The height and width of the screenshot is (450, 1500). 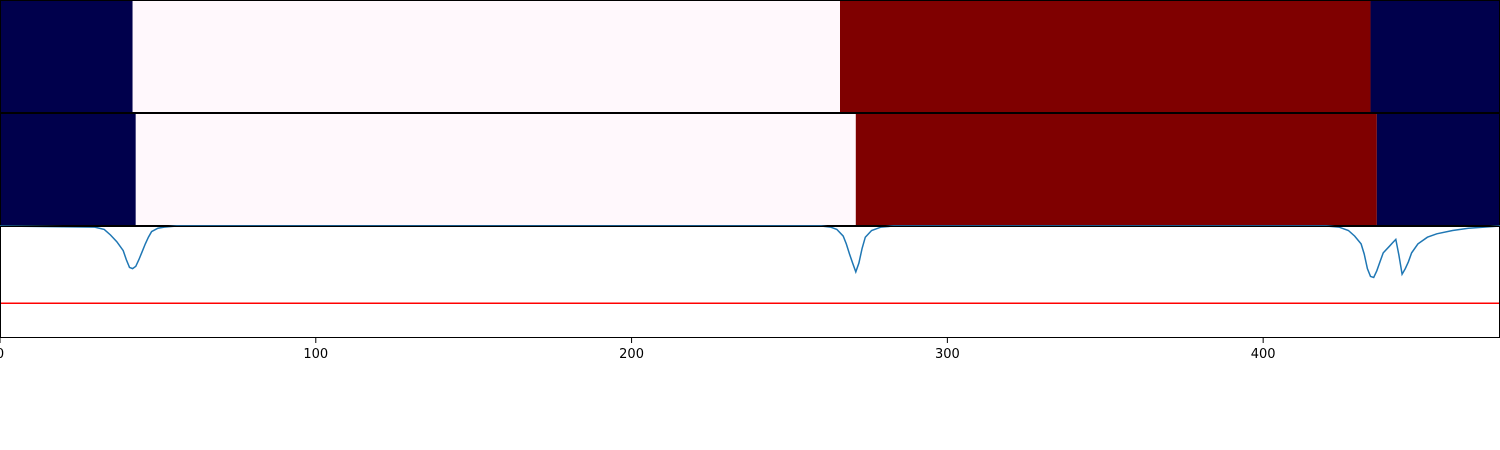 I want to click on x-tick-label: 0, so click(x=2, y=354).